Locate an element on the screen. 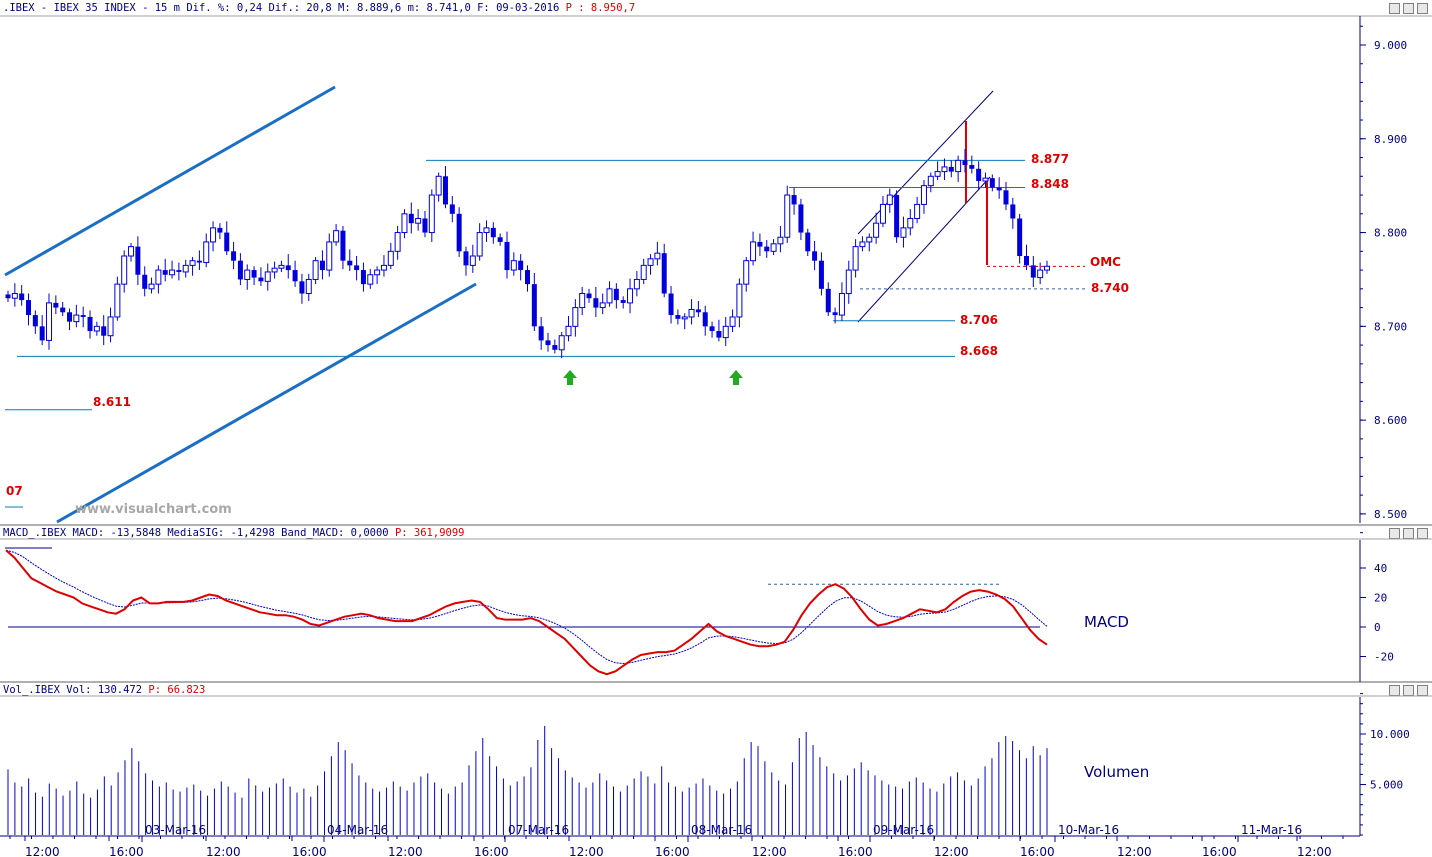  close-icon is located at coordinates (1422, 8).